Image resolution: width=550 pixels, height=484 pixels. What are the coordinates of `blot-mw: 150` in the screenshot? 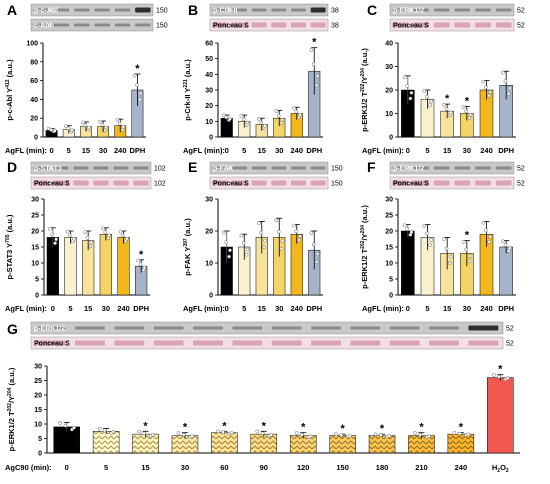 It's located at (337, 169).